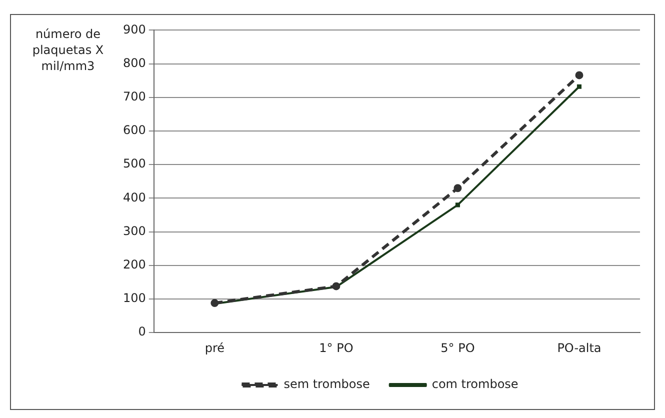  What do you see at coordinates (134, 63) in the screenshot?
I see `y-tick-label: 800` at bounding box center [134, 63].